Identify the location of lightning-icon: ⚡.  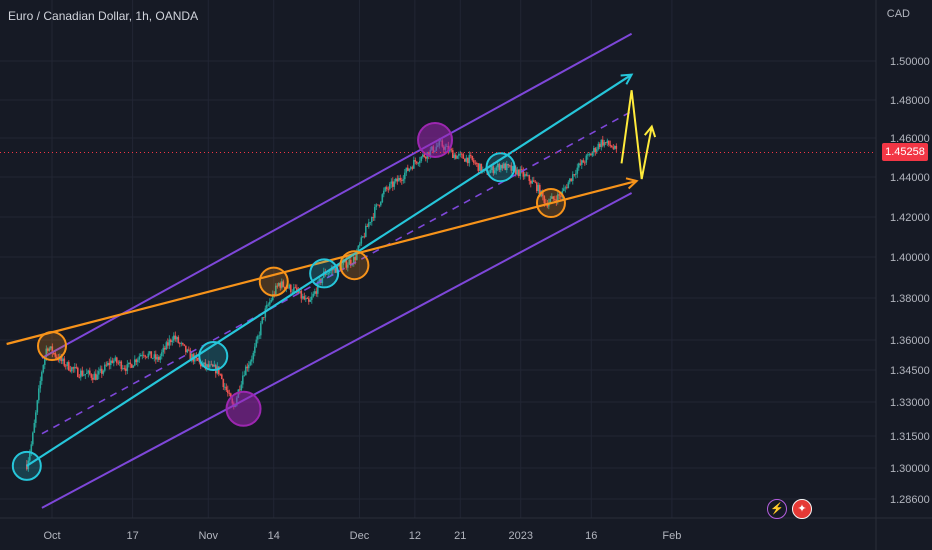
(777, 509).